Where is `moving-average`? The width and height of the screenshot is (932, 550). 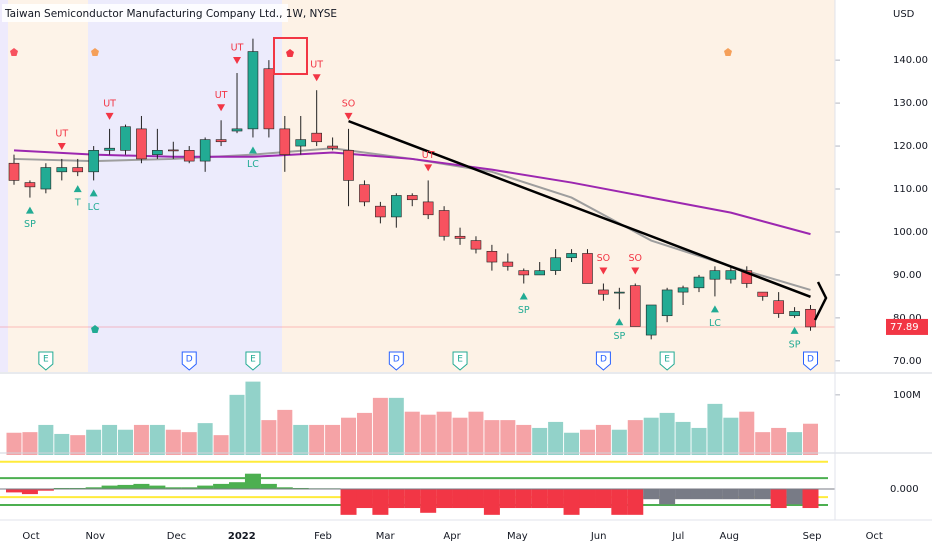 moving-average is located at coordinates (412, 192).